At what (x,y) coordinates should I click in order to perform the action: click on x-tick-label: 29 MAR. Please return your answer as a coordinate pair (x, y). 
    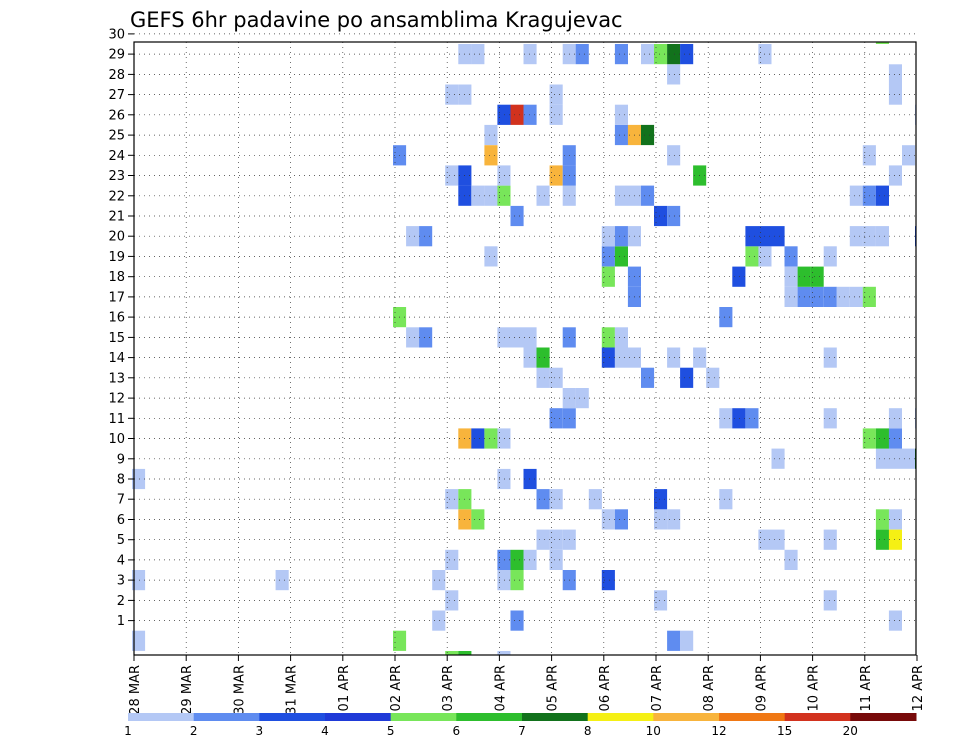
    Looking at the image, I should click on (187, 690).